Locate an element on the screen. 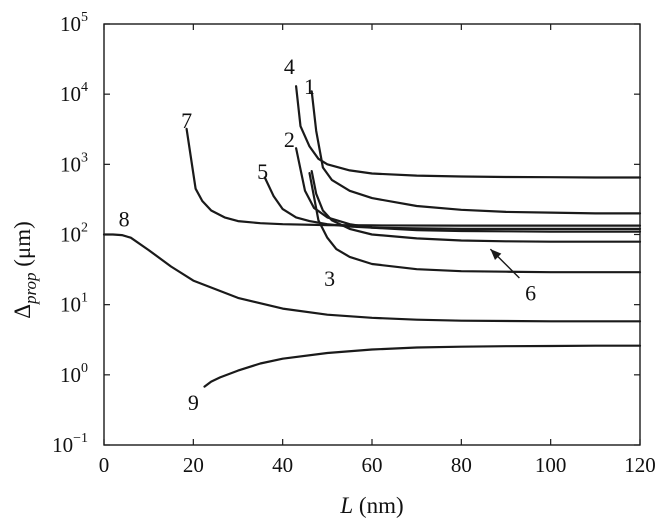 This screenshot has height=523, width=664. x-tick-label: 40 is located at coordinates (282, 465).